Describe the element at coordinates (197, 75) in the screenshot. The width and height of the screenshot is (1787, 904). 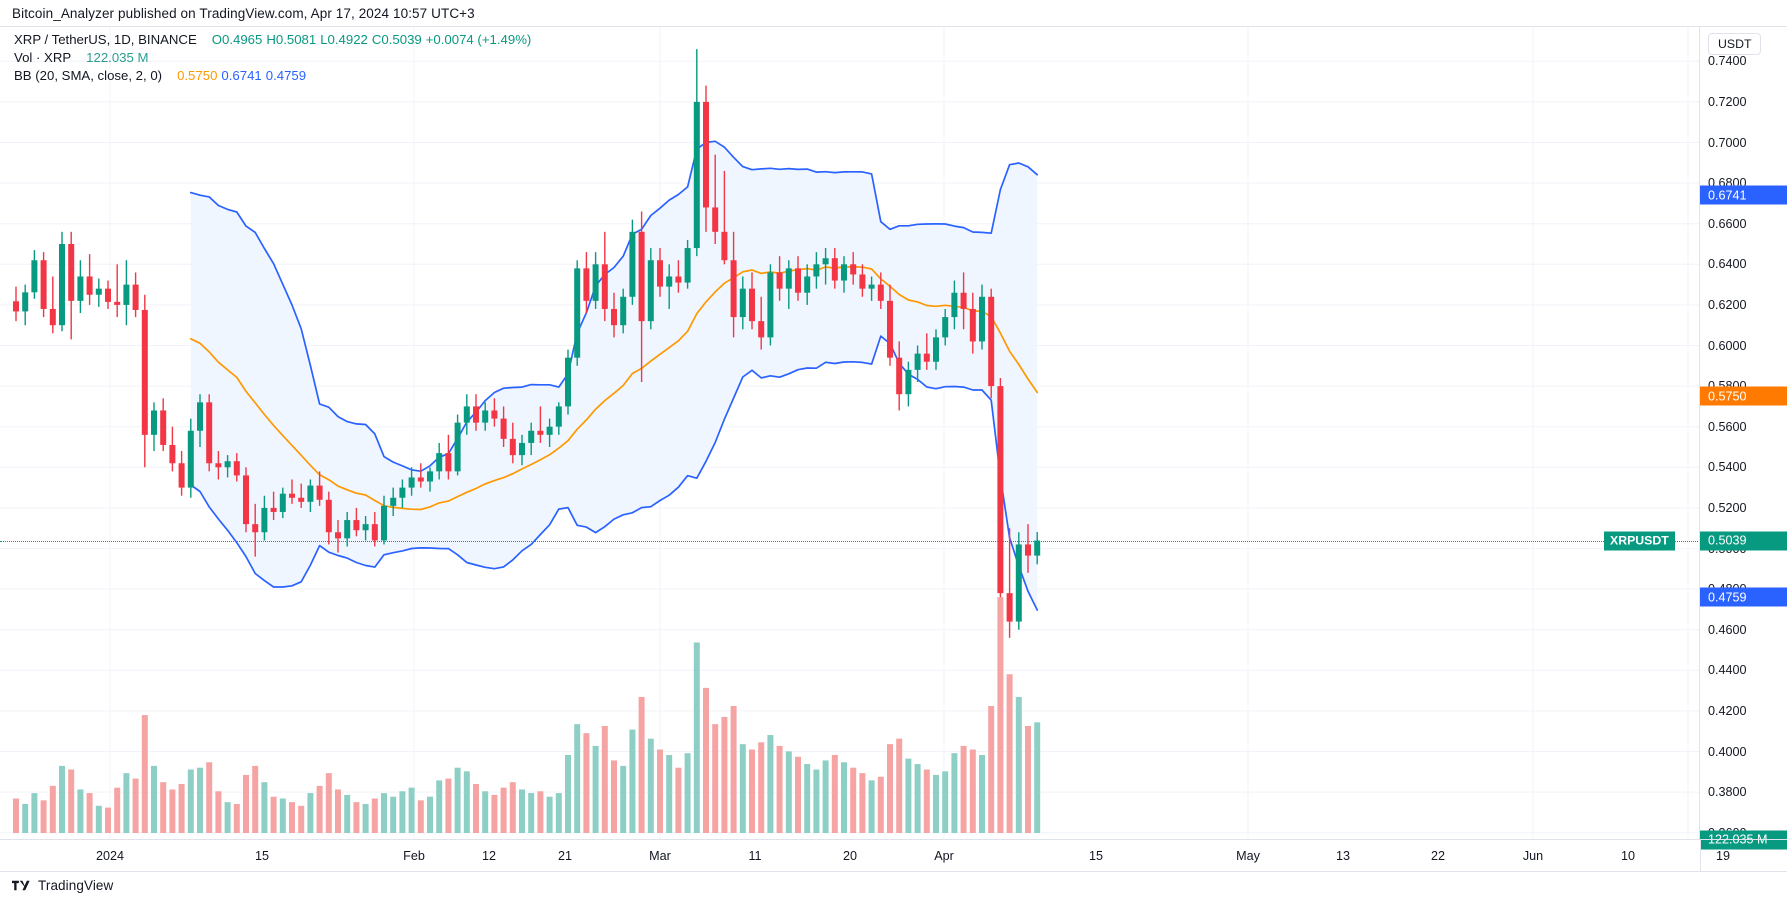
I see `legend-bb-basis: 0.5750` at that location.